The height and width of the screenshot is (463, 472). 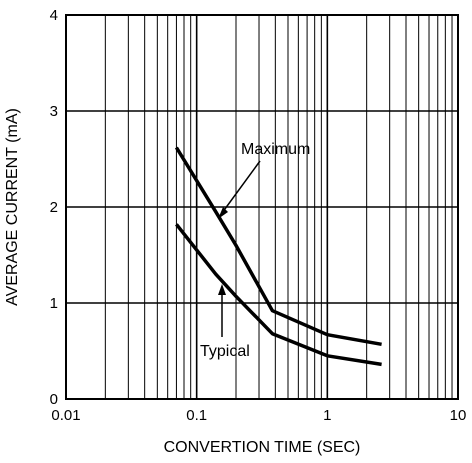 What do you see at coordinates (54, 303) in the screenshot?
I see `y-tick-label: 1` at bounding box center [54, 303].